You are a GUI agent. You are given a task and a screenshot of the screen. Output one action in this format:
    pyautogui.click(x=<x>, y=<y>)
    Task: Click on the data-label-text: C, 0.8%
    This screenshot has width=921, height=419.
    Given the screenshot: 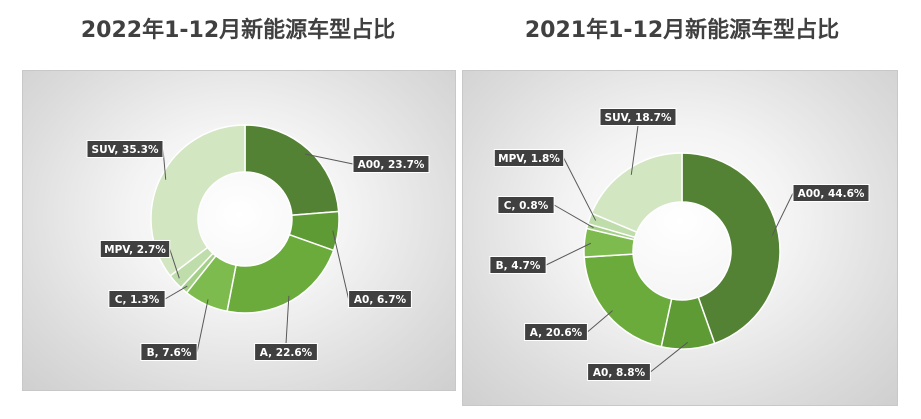 What is the action you would take?
    pyautogui.click(x=526, y=206)
    